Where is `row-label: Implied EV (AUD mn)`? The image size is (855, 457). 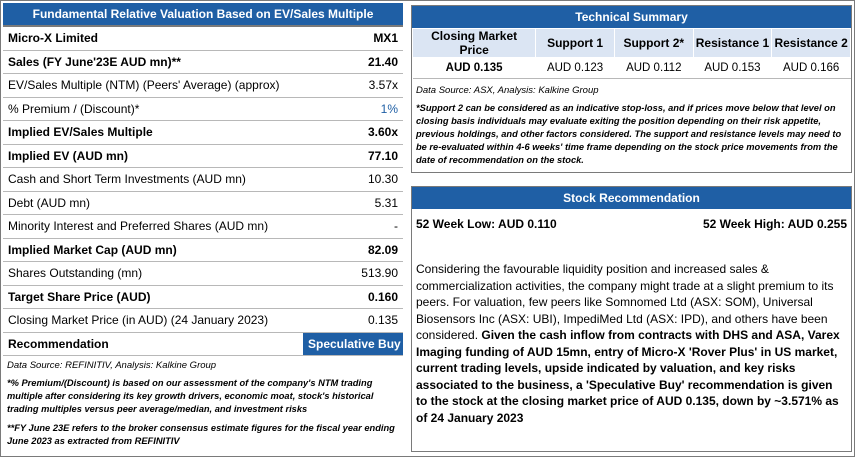
row-label: Implied EV (AUD mn) is located at coordinates (153, 155).